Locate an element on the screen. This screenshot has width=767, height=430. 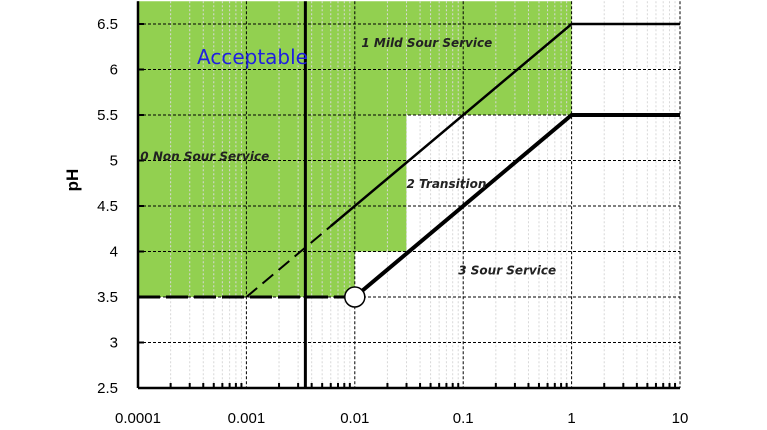
boundary-line-dashed is located at coordinates (288, 261).